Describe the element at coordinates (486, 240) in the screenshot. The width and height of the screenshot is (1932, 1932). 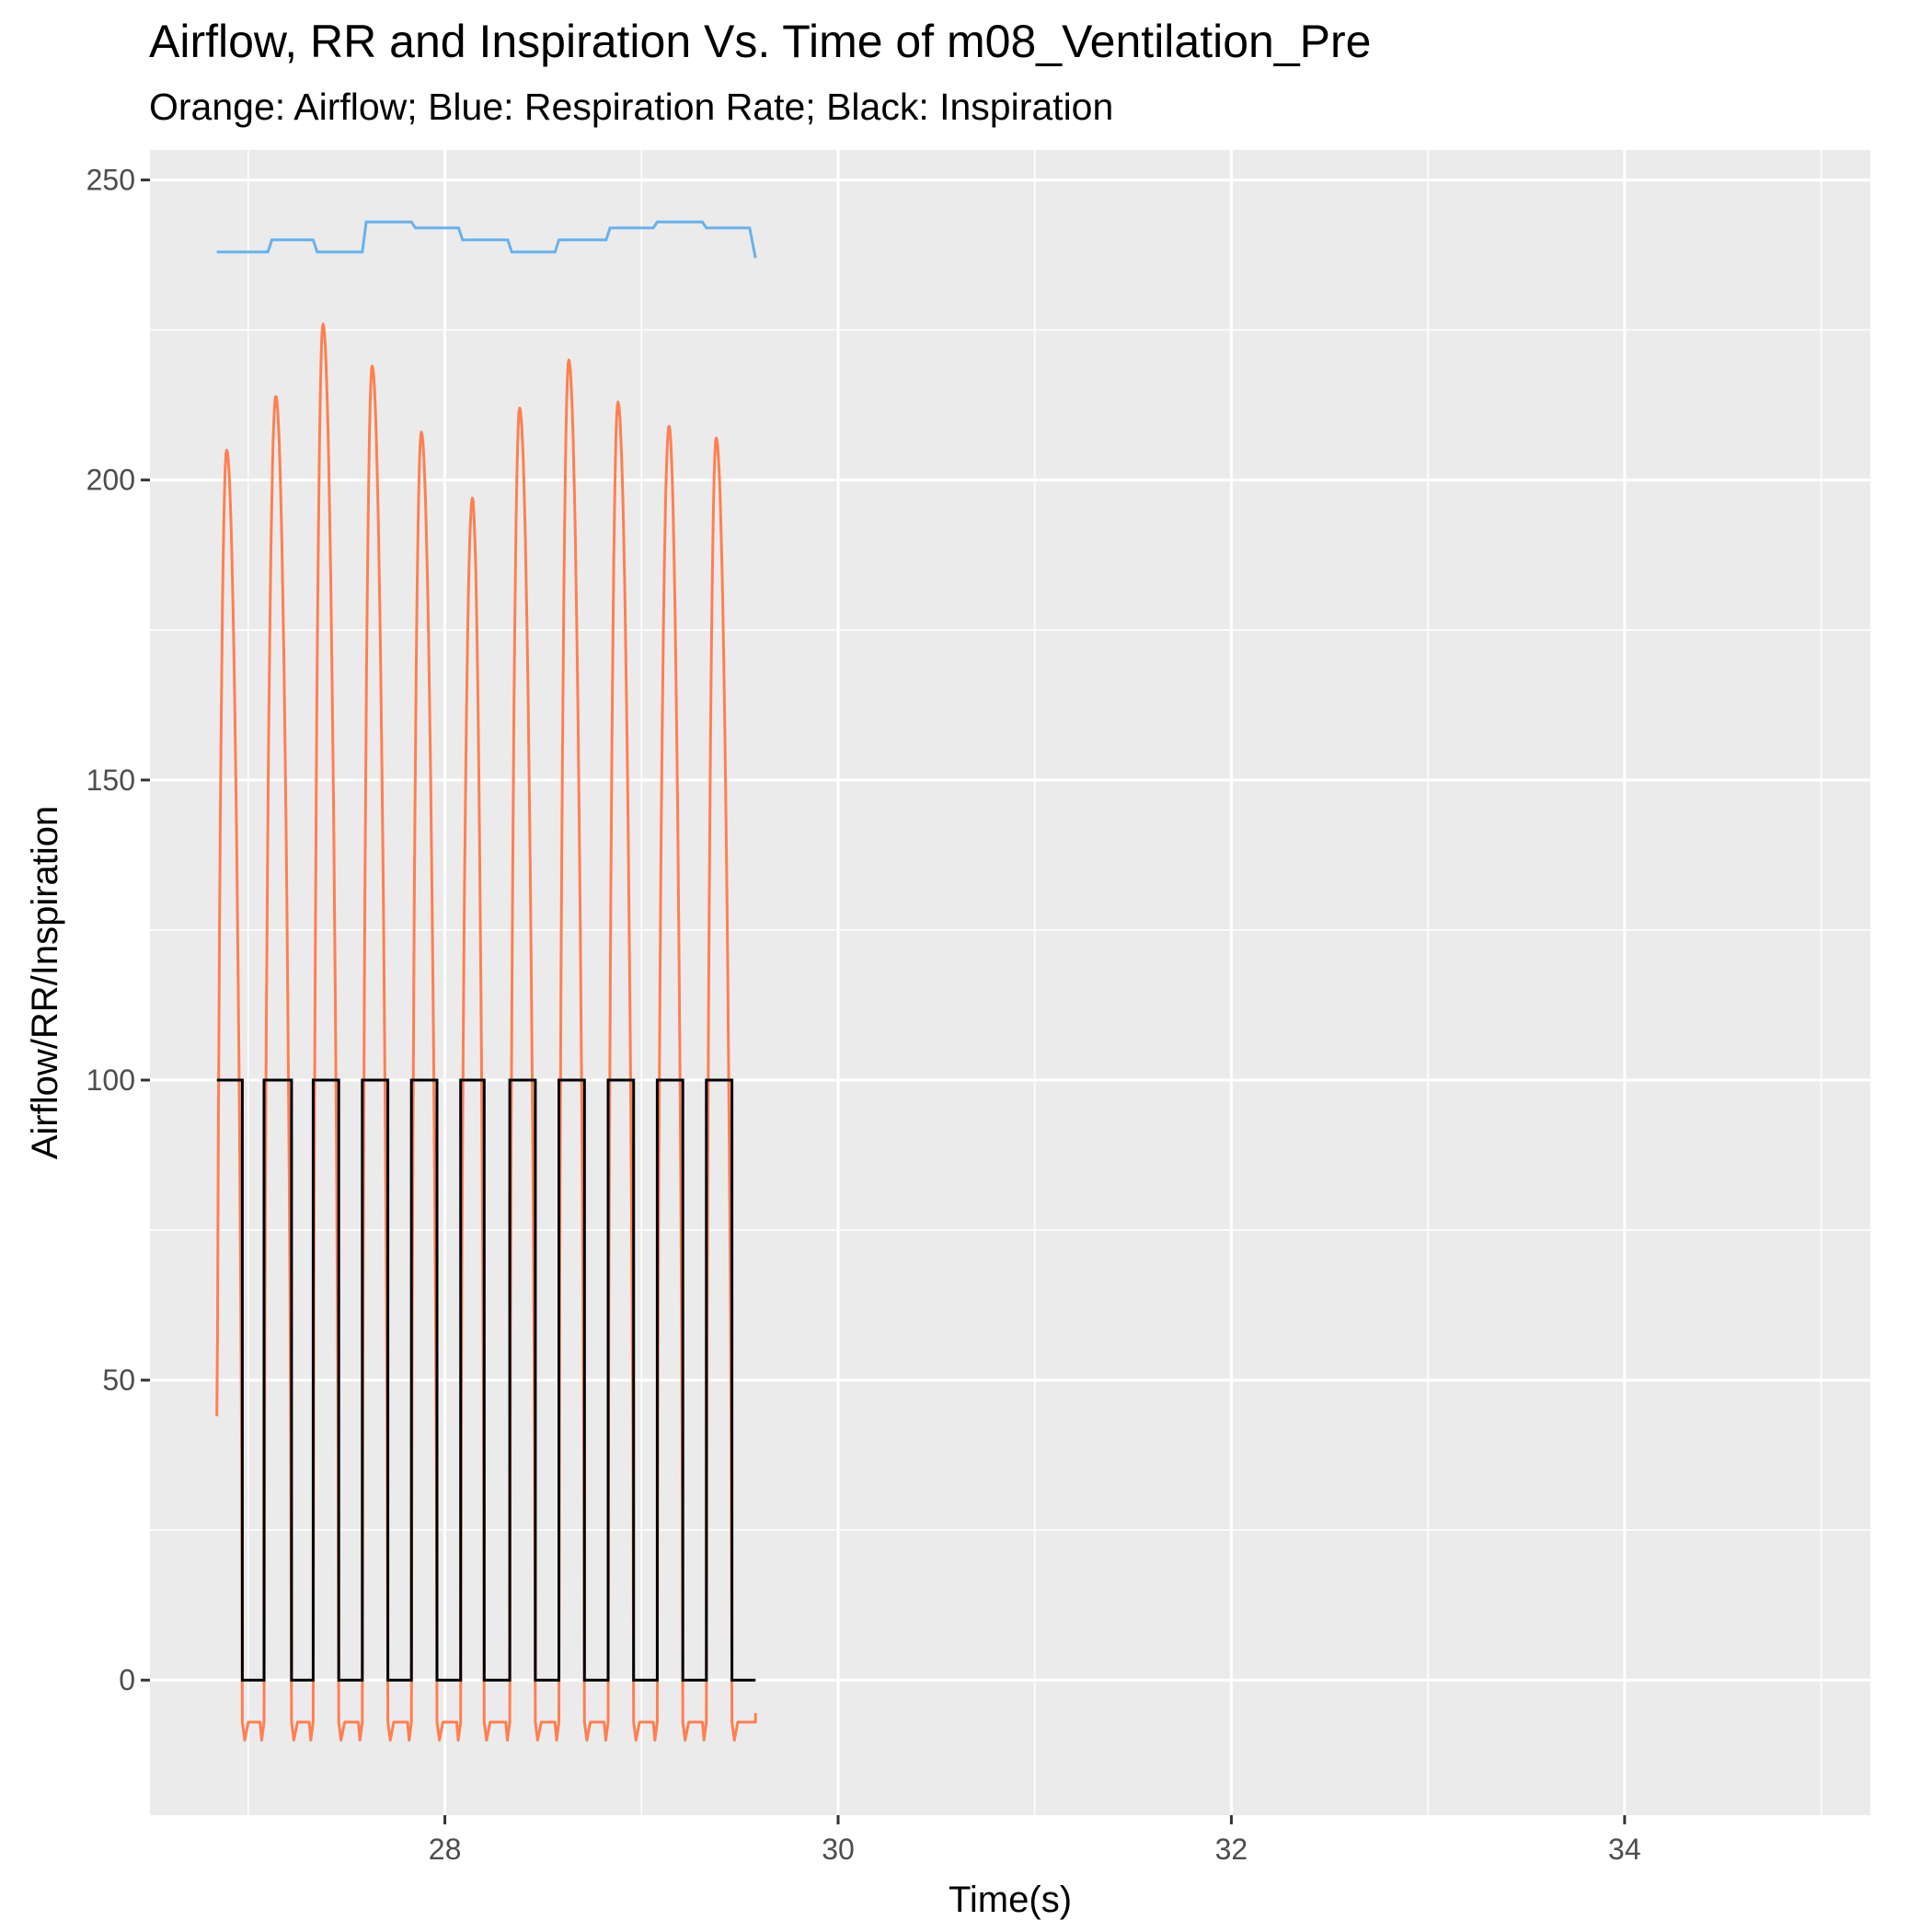
I see `series-respiration-rate-line` at that location.